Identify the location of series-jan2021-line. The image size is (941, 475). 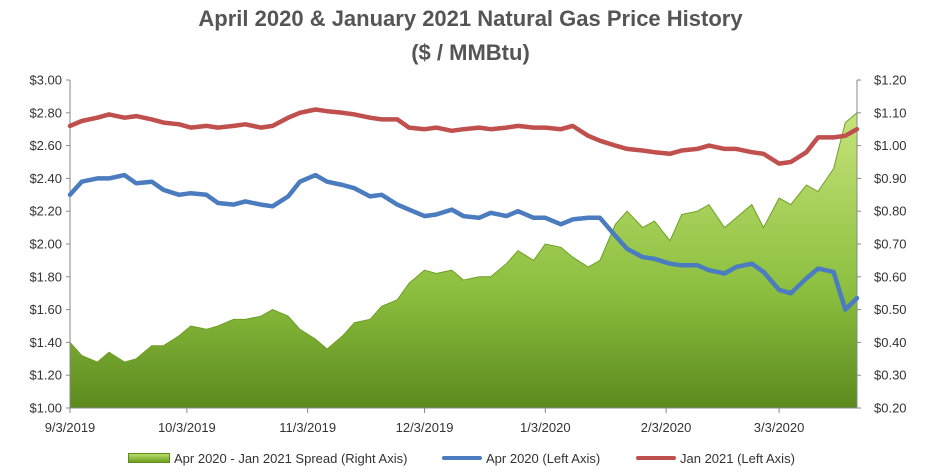
(463, 136).